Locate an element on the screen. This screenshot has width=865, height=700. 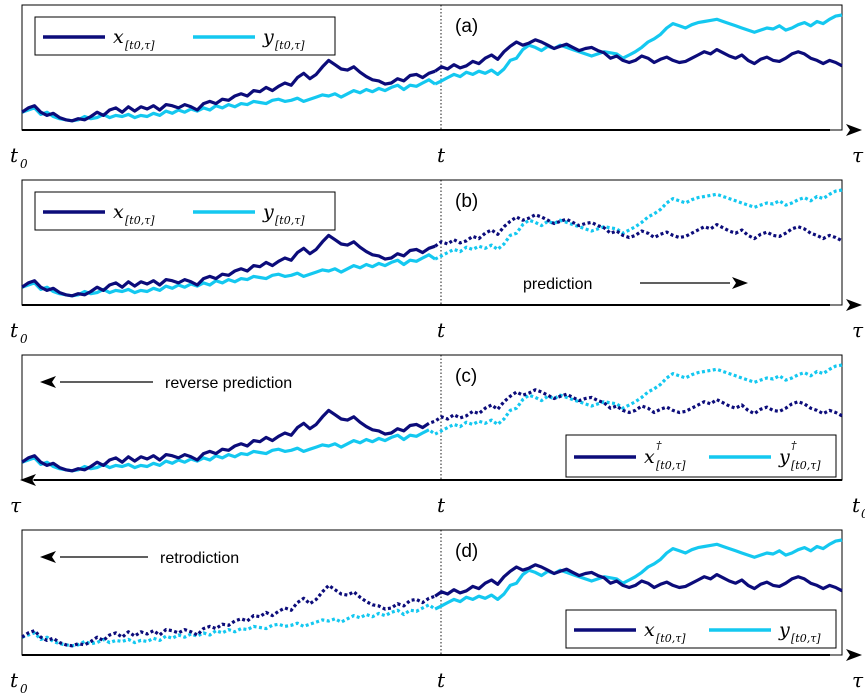
legend: x [t0,τ]†y [t0,τ]† is located at coordinates (701, 456).